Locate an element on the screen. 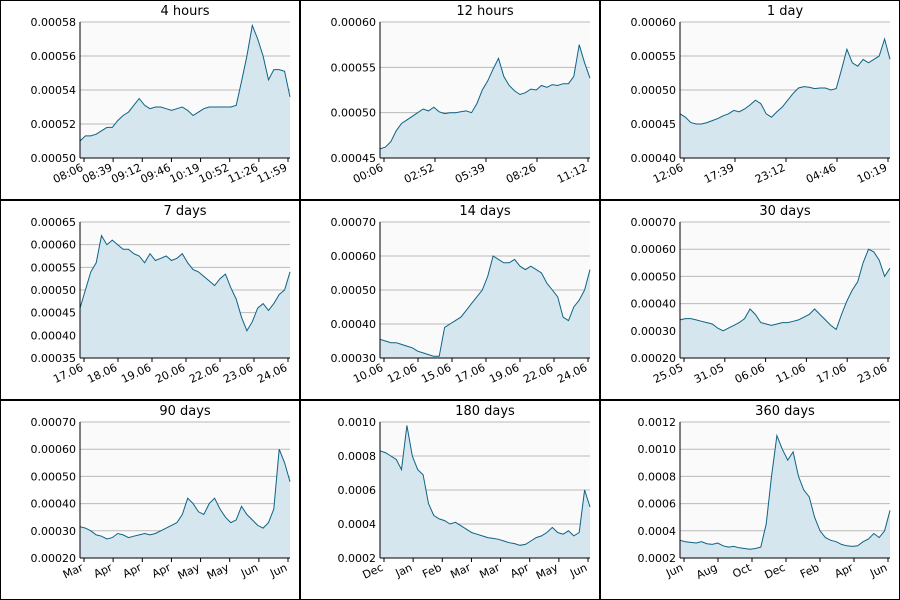  chart-title: 180 days is located at coordinates (485, 411).